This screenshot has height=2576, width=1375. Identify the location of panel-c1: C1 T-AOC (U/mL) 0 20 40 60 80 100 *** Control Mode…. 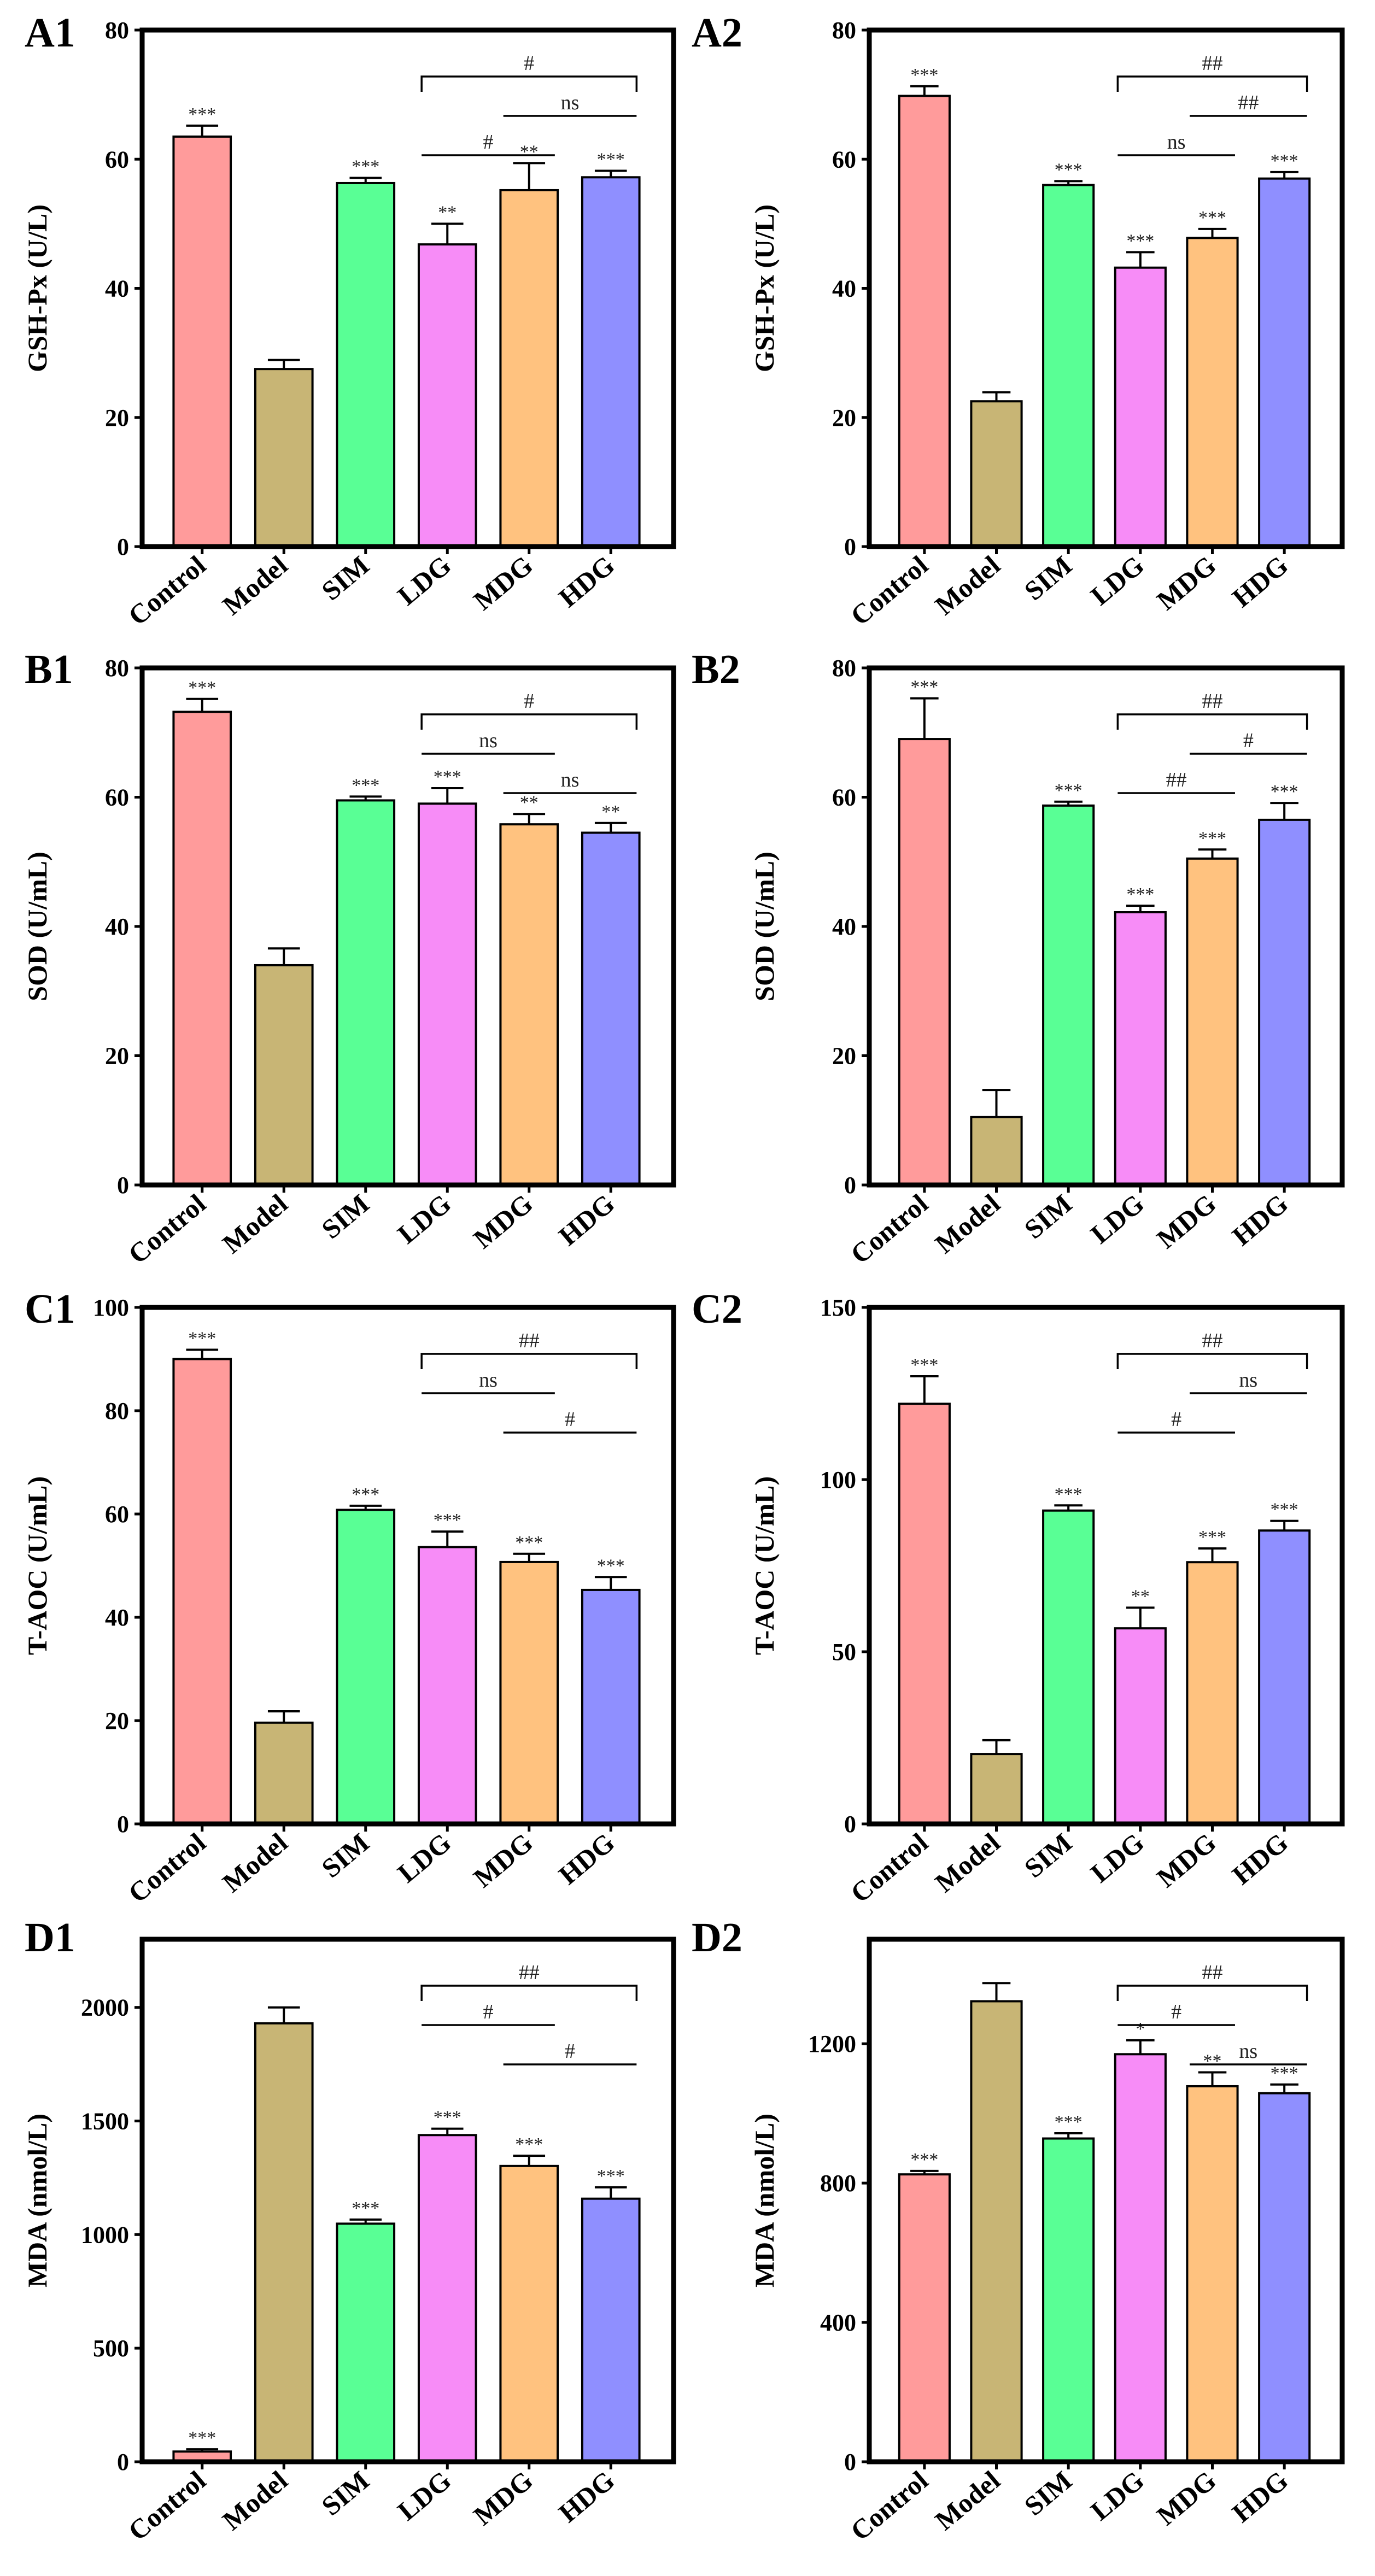
(349, 1597).